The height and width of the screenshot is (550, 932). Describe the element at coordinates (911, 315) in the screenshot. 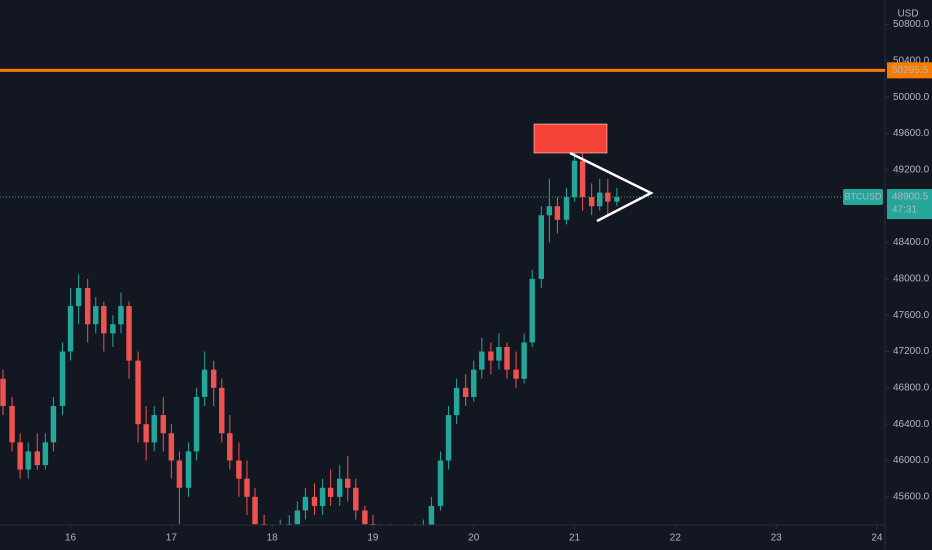

I see `y-tick-label: 47600.0` at that location.